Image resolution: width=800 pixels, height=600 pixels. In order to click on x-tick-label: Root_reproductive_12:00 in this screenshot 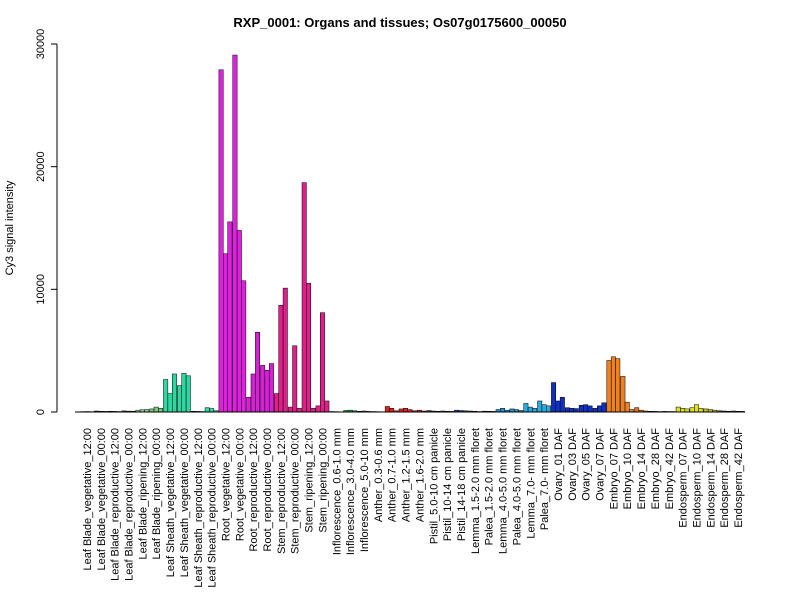, I will do `click(254, 490)`.